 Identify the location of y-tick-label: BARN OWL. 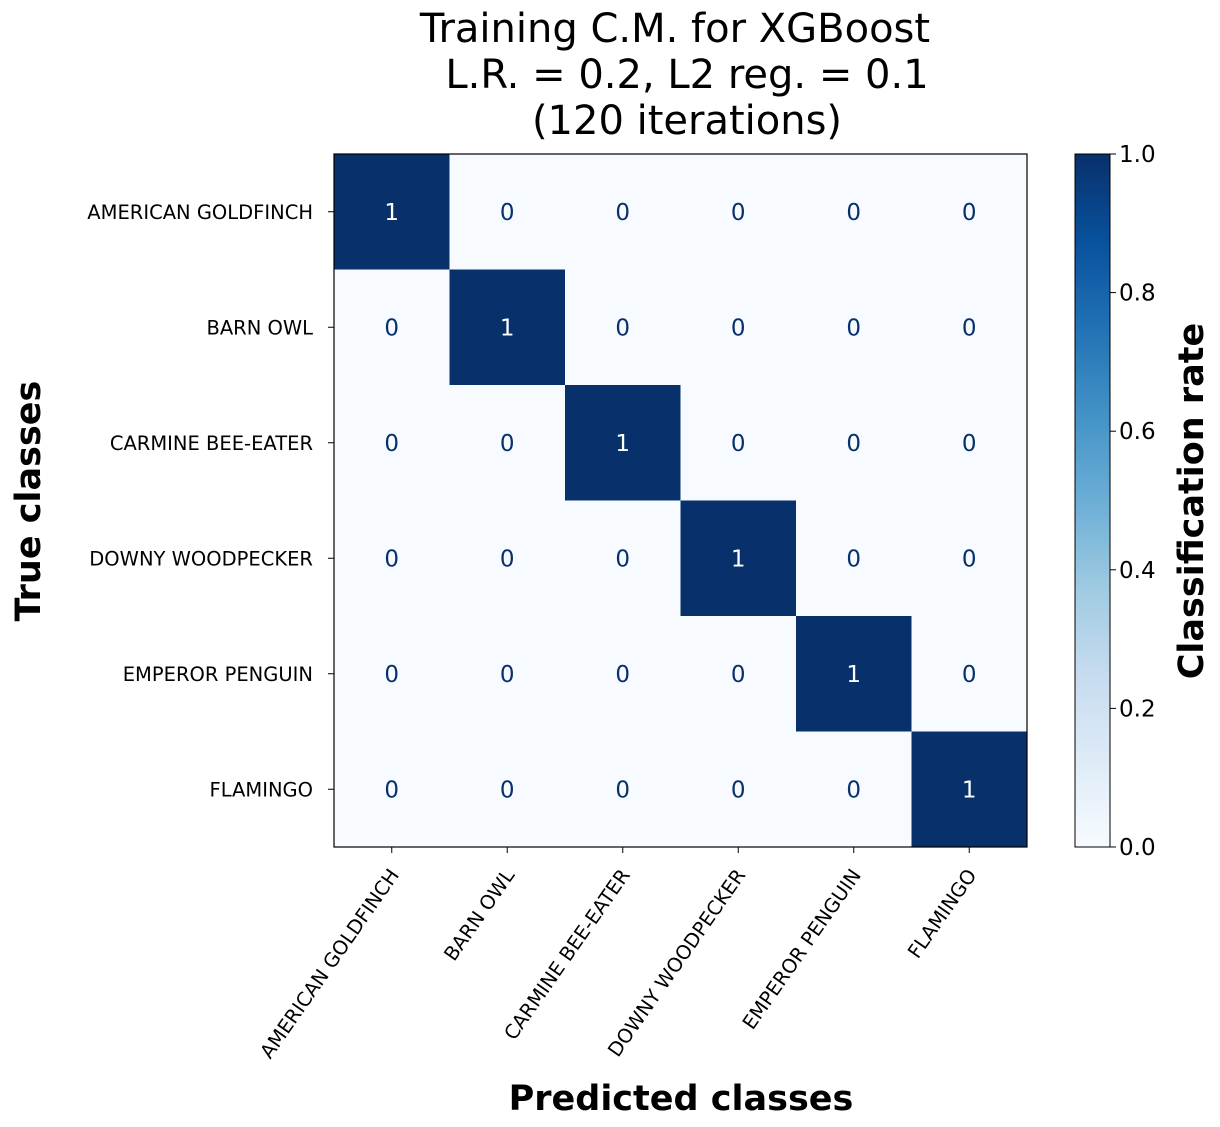
(259, 327).